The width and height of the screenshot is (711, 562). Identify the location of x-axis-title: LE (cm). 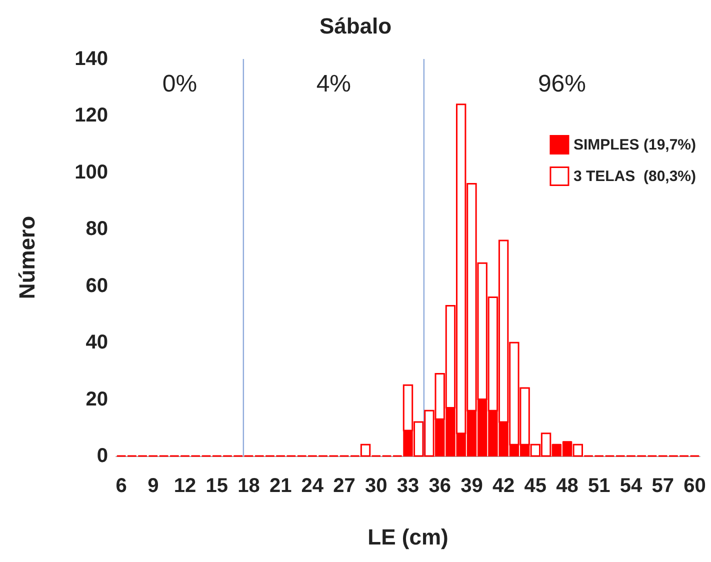
(408, 537).